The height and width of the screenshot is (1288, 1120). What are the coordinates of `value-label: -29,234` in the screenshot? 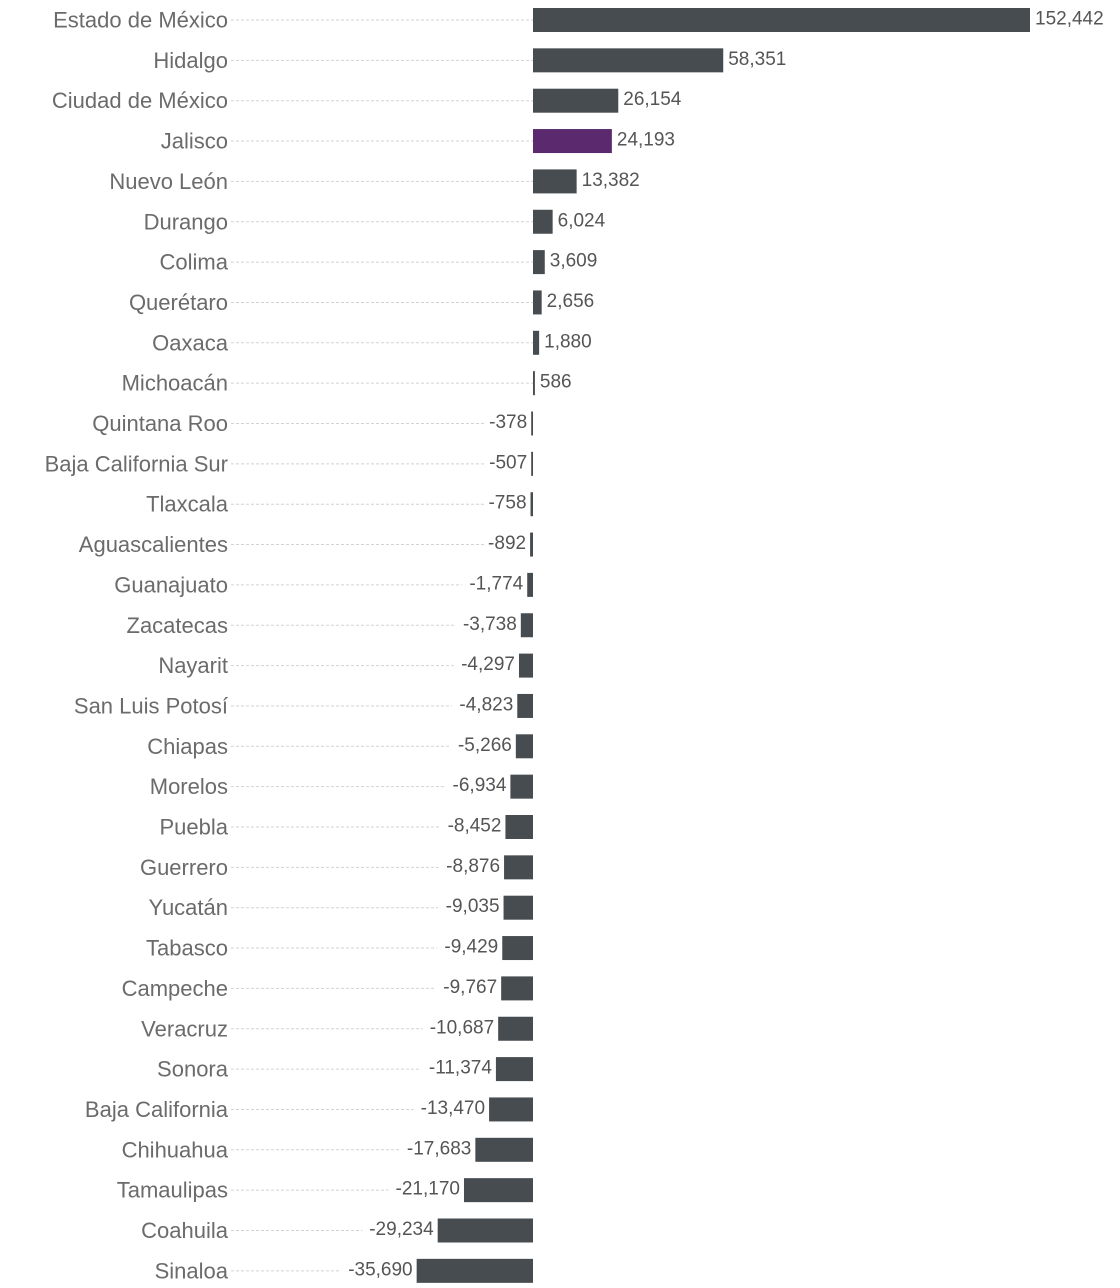 It's located at (401, 1229).